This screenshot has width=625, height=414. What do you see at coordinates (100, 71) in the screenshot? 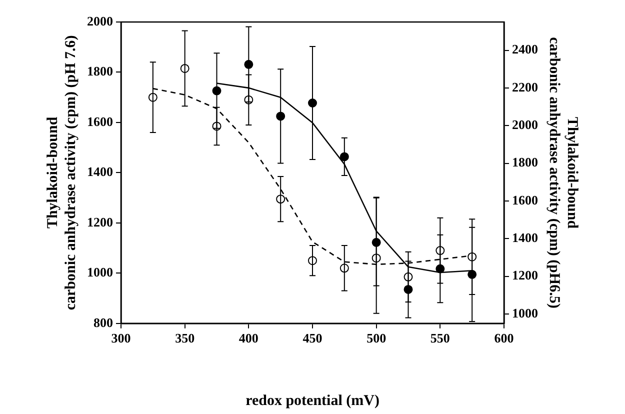
I see `y-tick-label: 1800` at bounding box center [100, 71].